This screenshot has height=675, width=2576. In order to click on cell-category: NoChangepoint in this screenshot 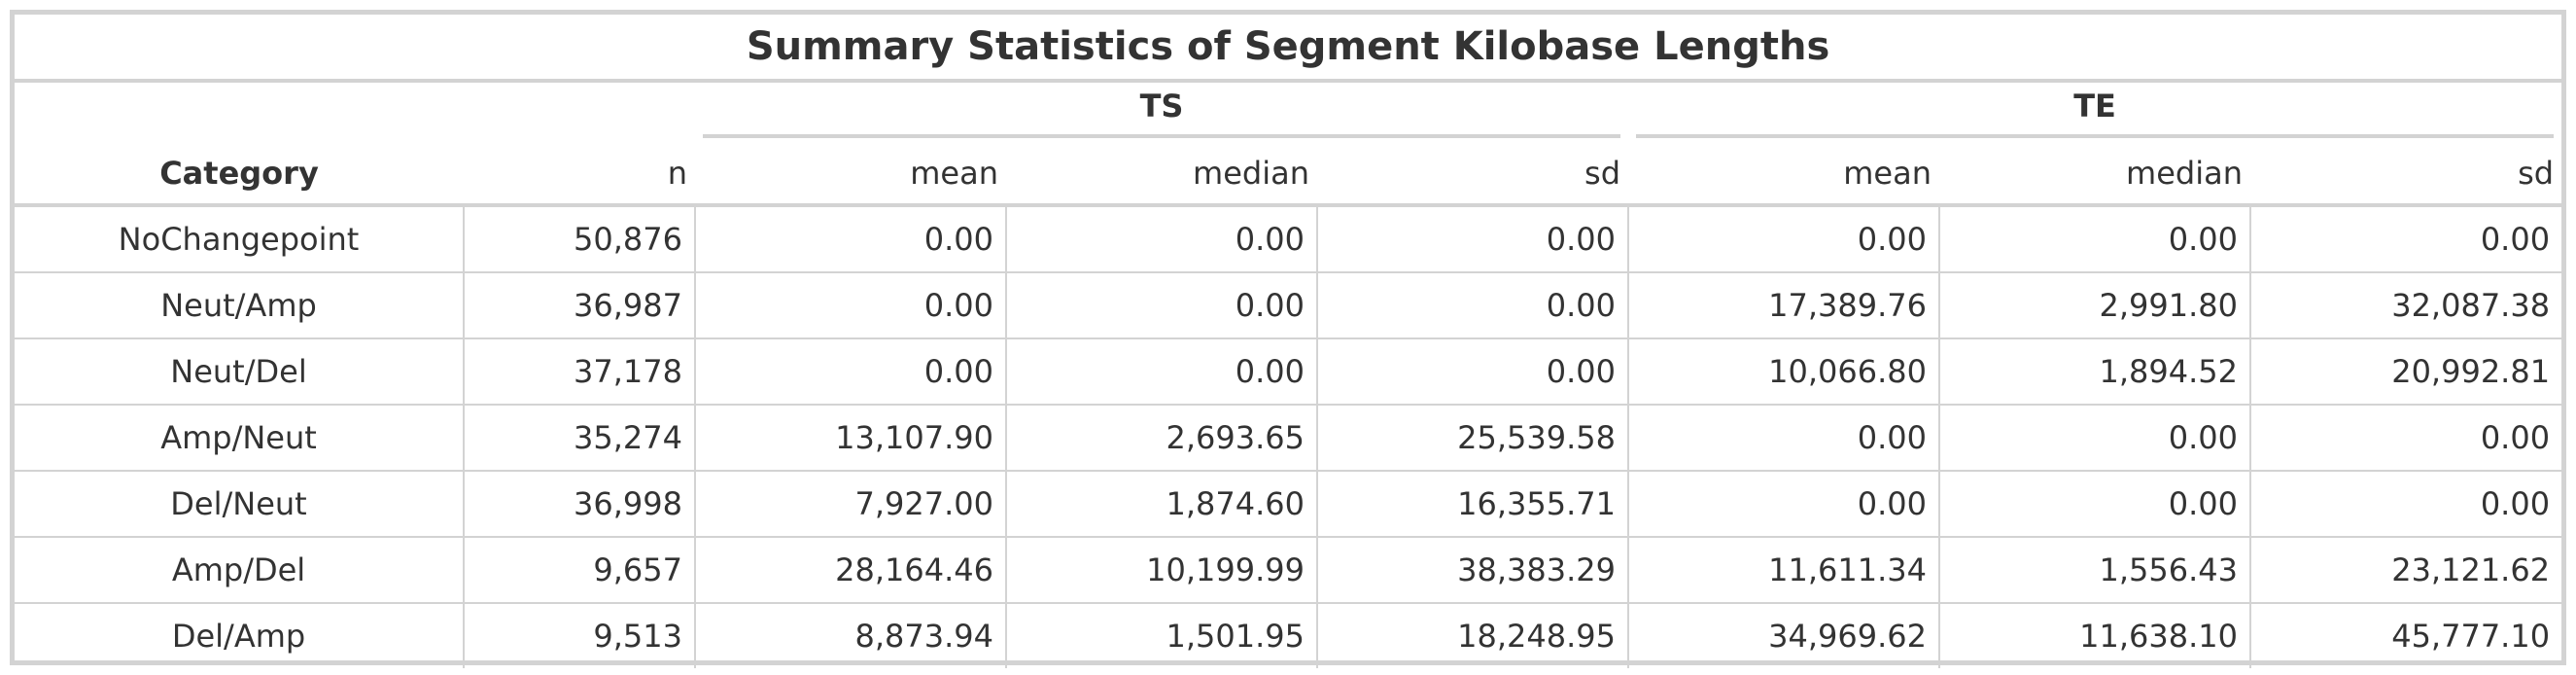, I will do `click(240, 239)`.